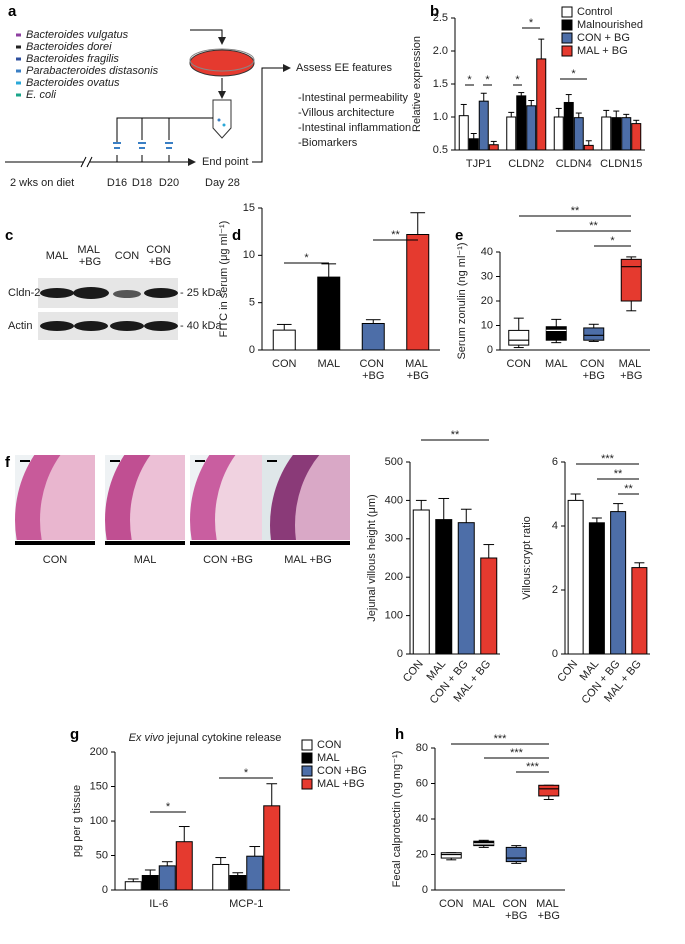  What do you see at coordinates (222, 183) in the screenshot?
I see `timeline-label: Day 28` at bounding box center [222, 183].